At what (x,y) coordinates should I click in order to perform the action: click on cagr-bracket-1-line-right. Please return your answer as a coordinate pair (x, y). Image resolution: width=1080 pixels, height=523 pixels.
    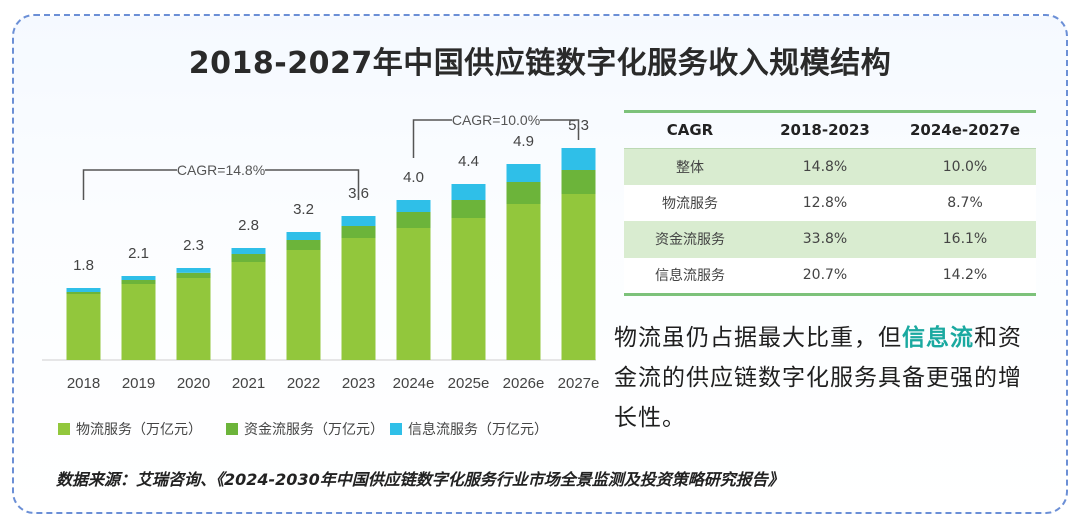
    Looking at the image, I should click on (312, 184).